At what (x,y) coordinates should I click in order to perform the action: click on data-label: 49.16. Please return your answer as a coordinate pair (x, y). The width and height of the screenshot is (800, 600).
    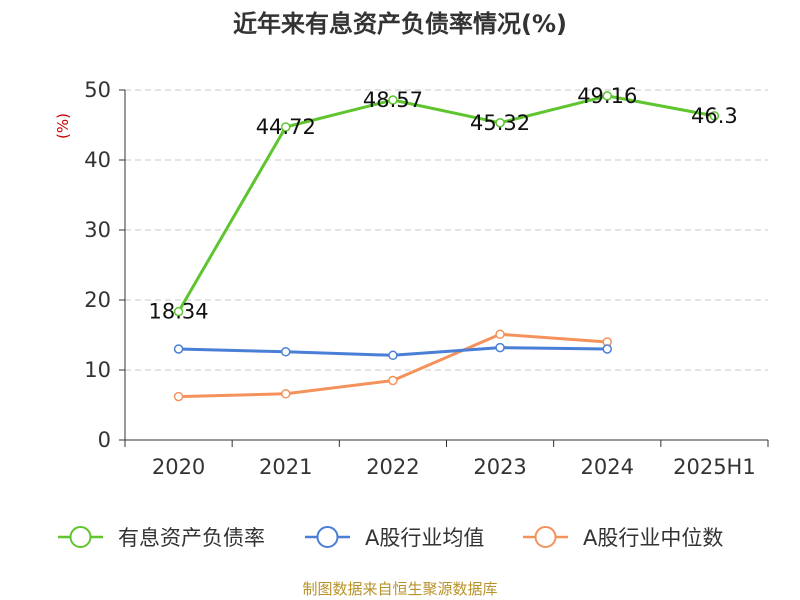
    Looking at the image, I should click on (607, 96).